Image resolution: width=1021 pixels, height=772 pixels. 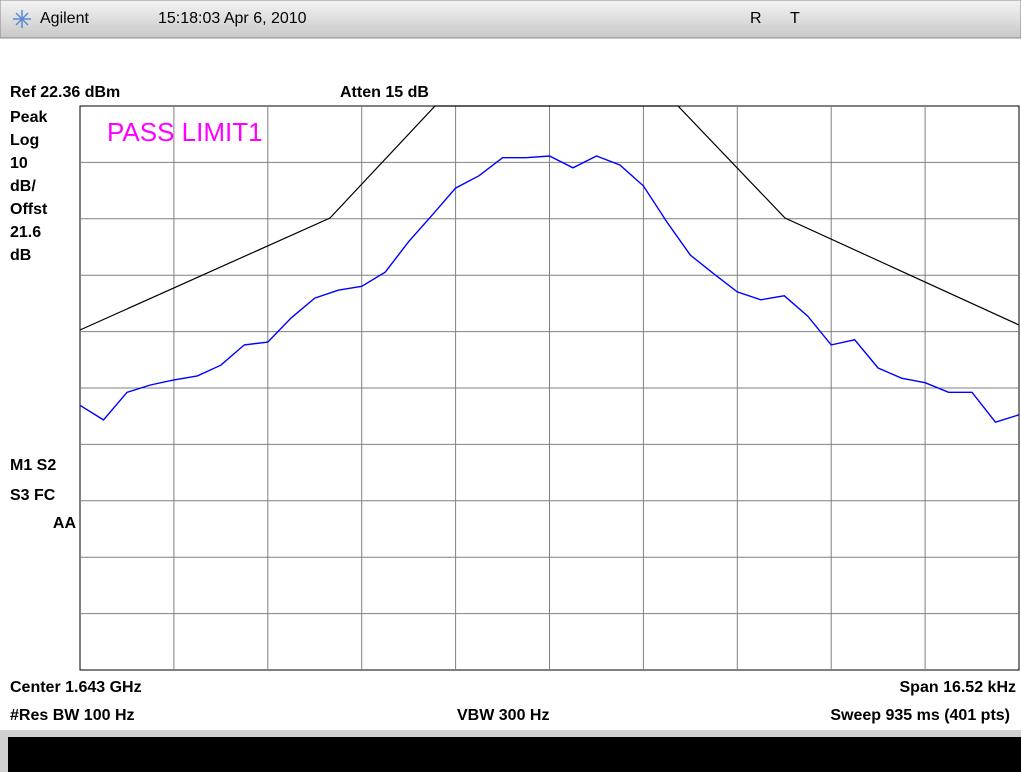 I want to click on span: Span 16.52 kHz, so click(x=958, y=687).